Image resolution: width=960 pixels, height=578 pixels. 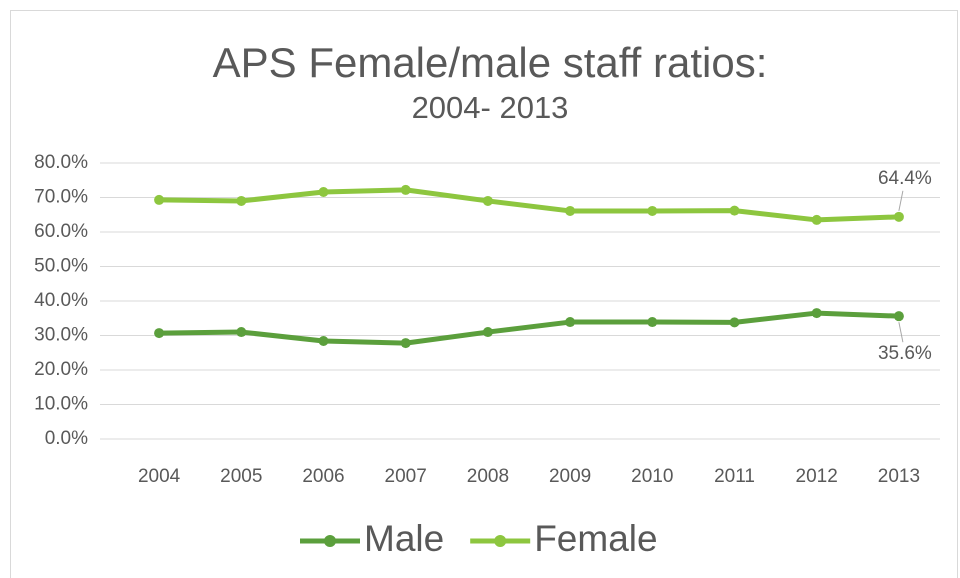 What do you see at coordinates (652, 476) in the screenshot?
I see `x-tick-label: 2010` at bounding box center [652, 476].